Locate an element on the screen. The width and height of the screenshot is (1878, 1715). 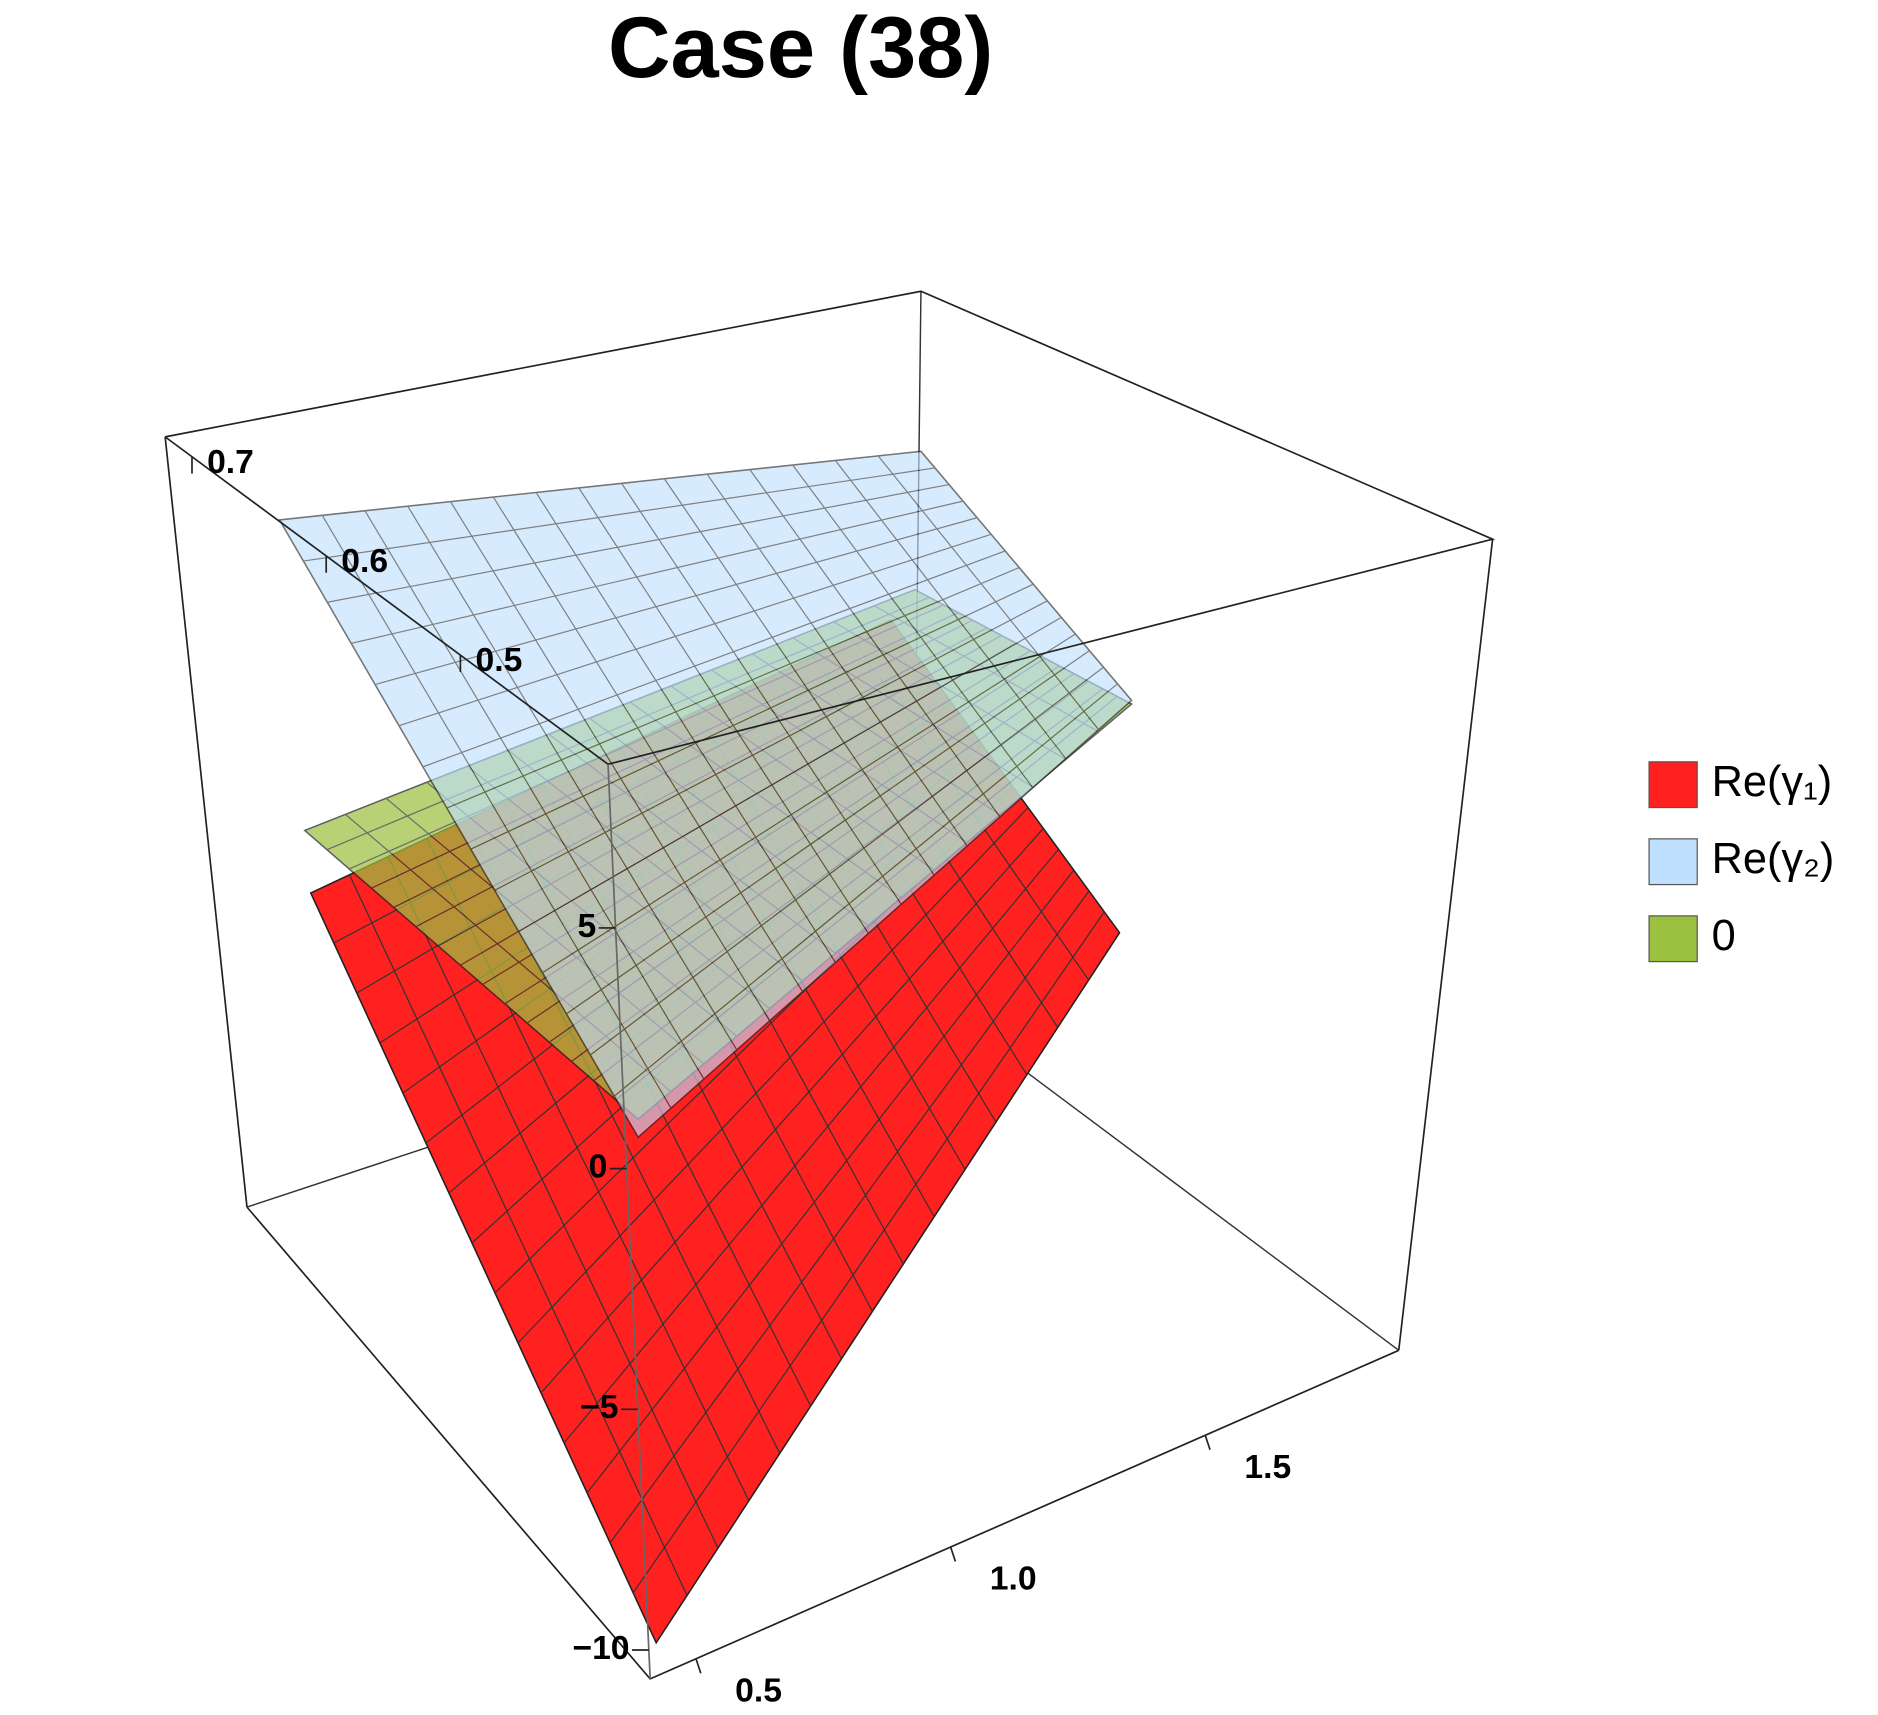
legend: Re(γ₁) Re(γ₂) 0 is located at coordinates (1741, 860).